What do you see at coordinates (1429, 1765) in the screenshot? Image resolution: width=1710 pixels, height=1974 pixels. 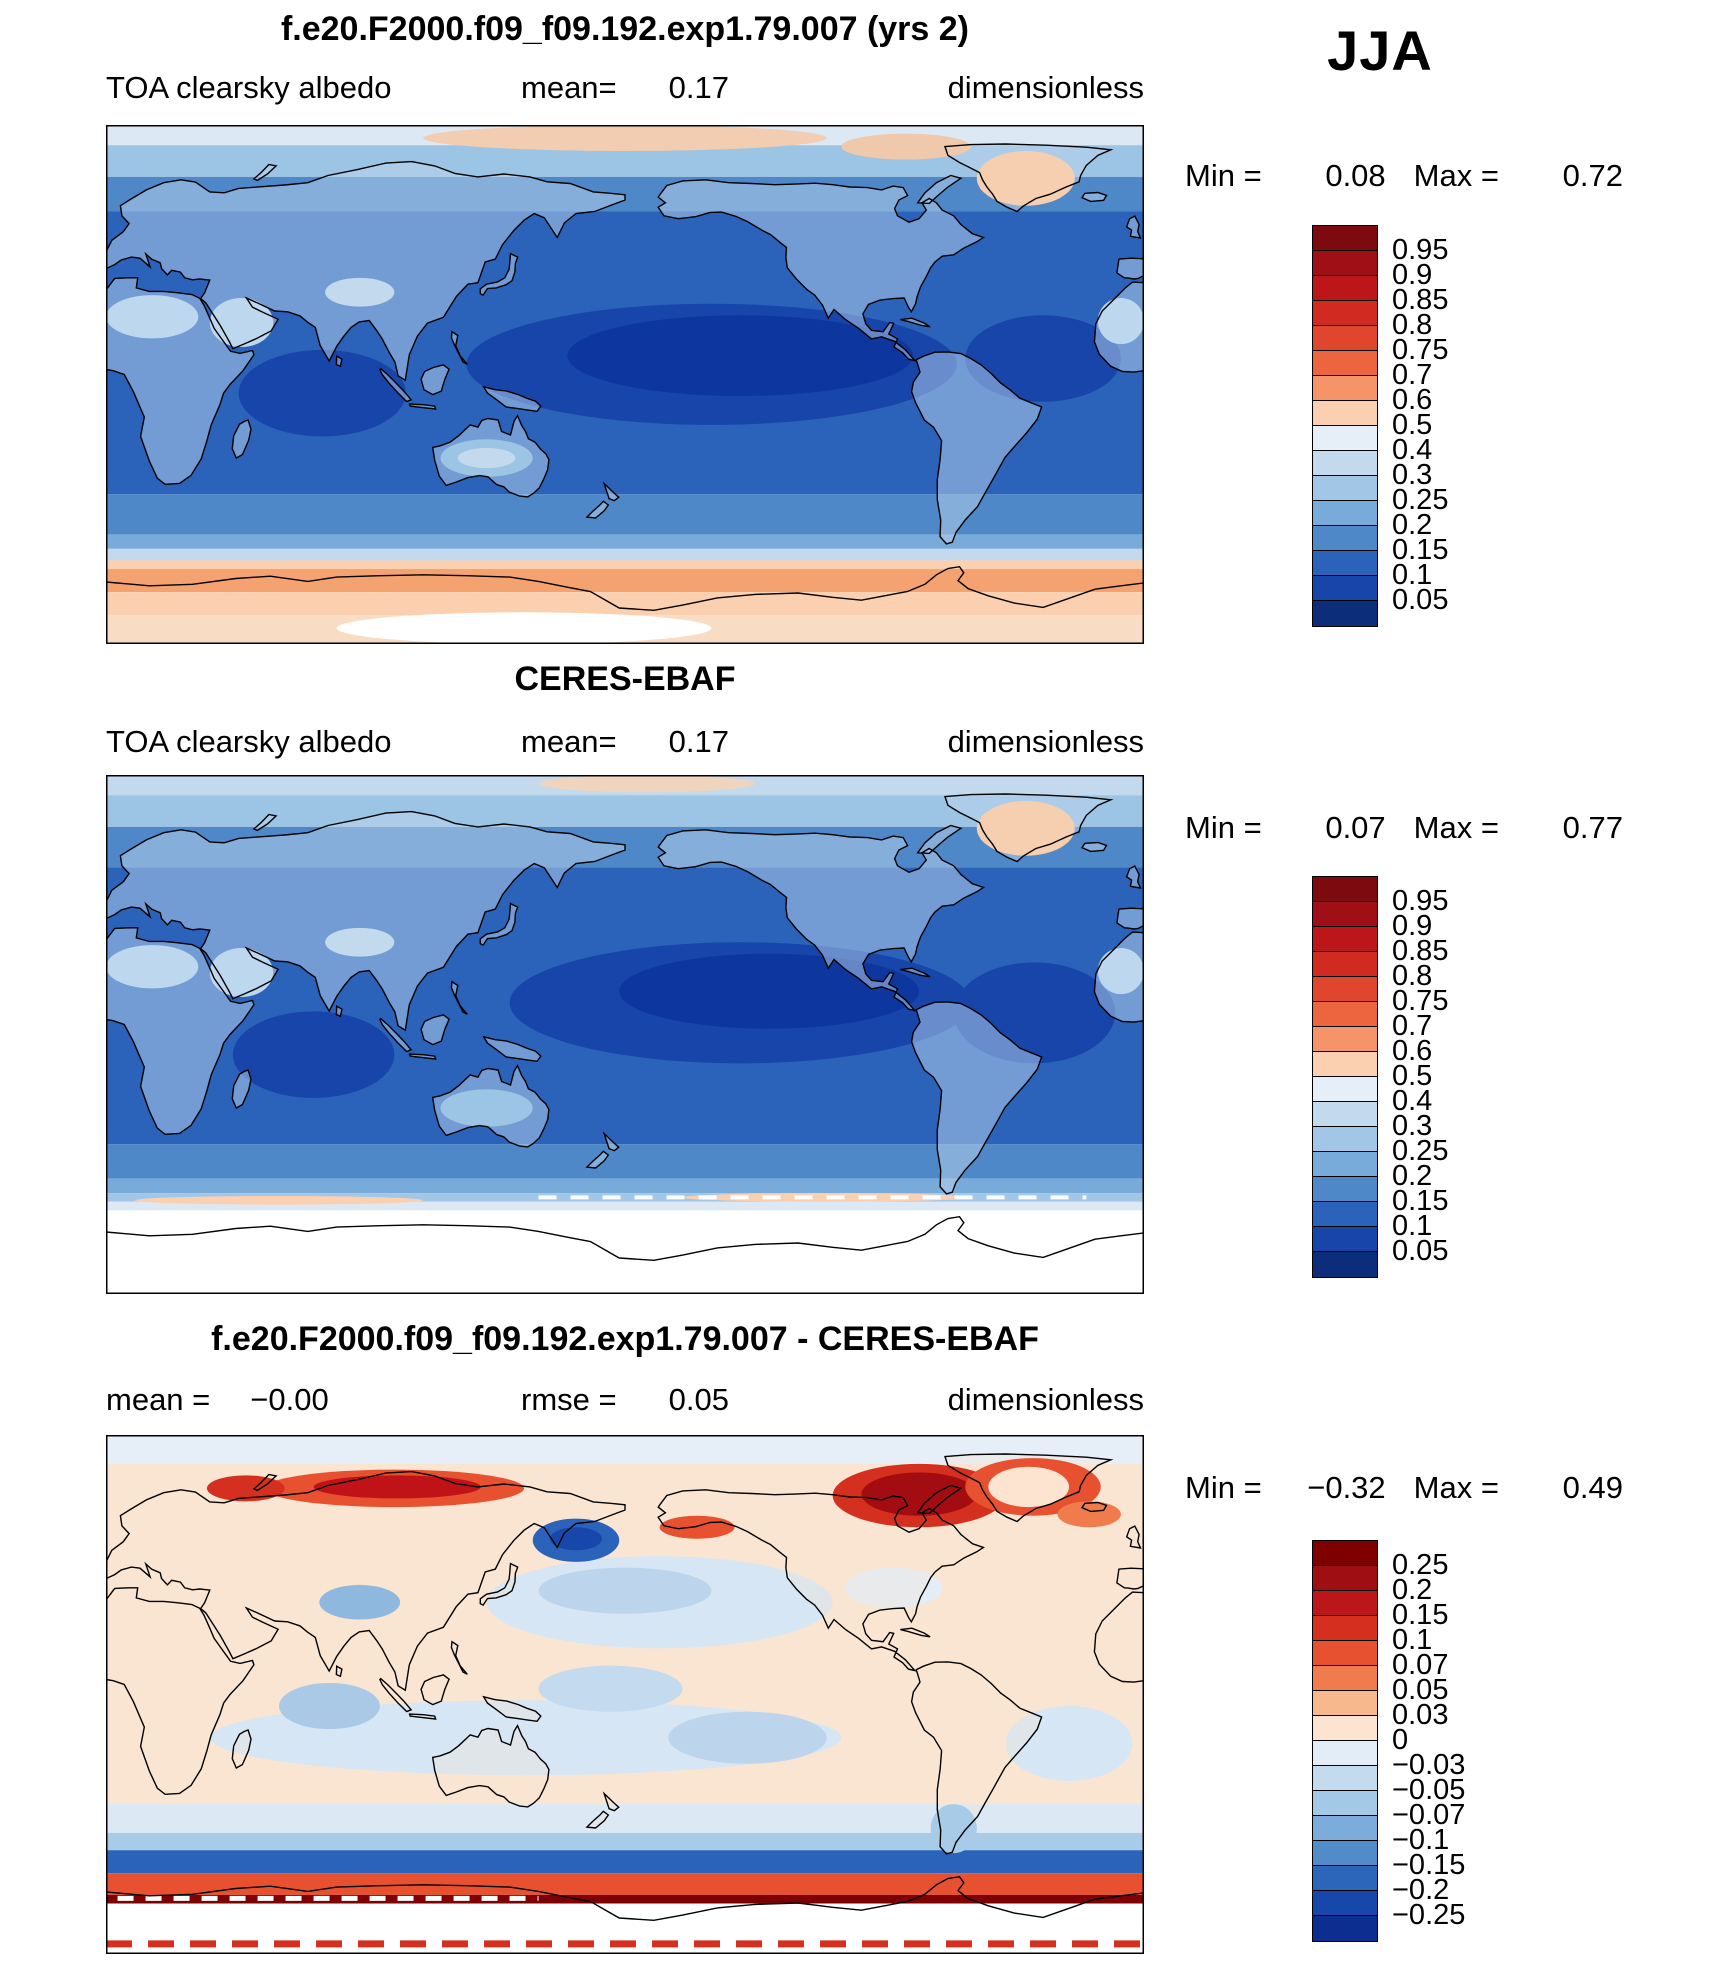 I see `colorbar-tick-label: −0.03` at bounding box center [1429, 1765].